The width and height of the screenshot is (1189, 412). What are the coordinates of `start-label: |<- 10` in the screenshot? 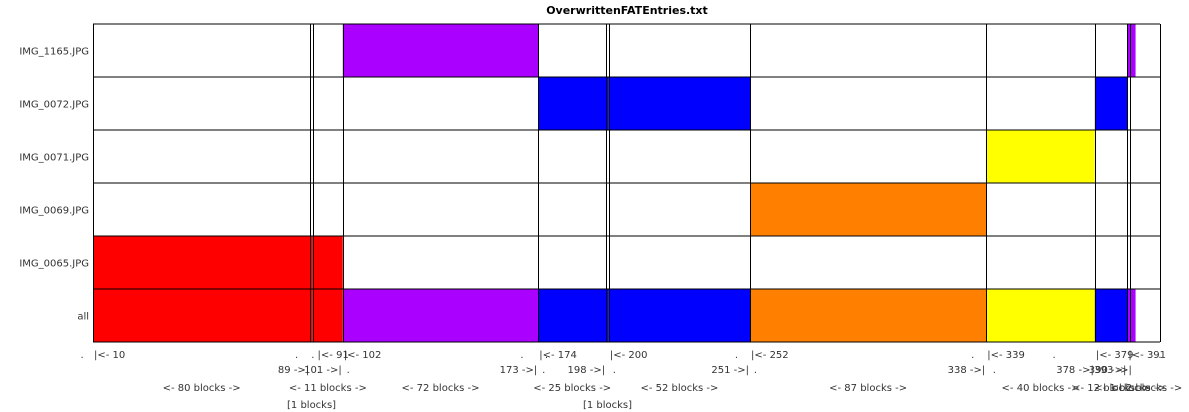 It's located at (109, 355).